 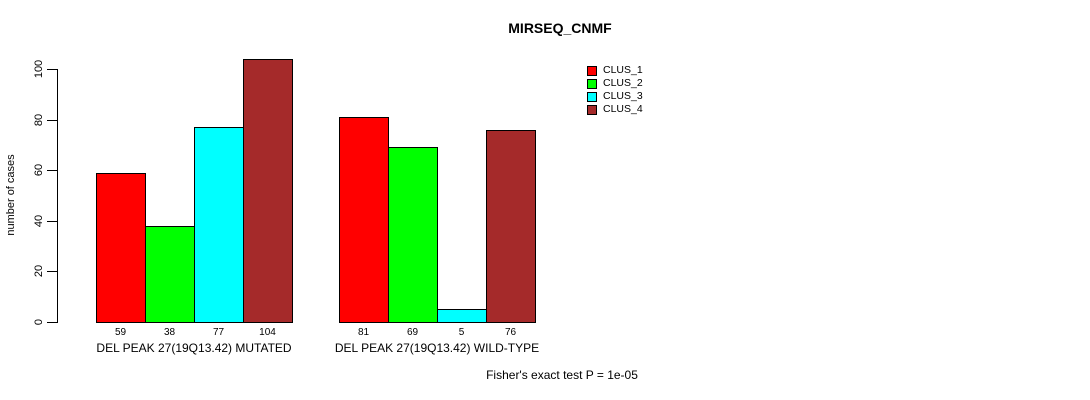 I want to click on bar-value-label: 59, so click(x=120, y=332).